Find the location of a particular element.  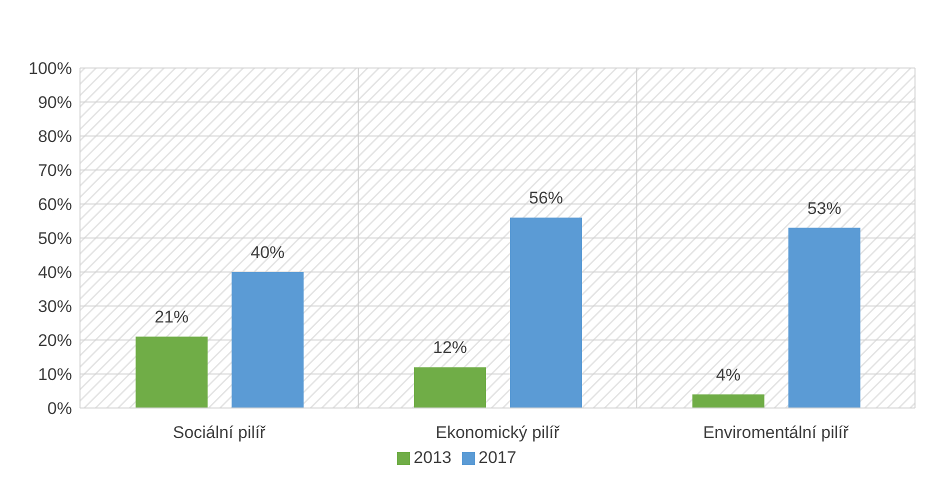

y-tick-label: 20% is located at coordinates (55, 340).